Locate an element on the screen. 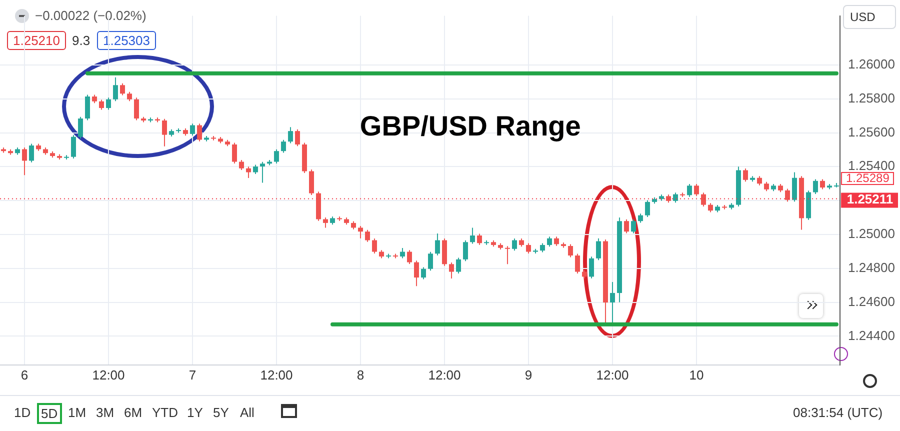 The width and height of the screenshot is (900, 431). y-tick-label: 1.25600 is located at coordinates (871, 132).